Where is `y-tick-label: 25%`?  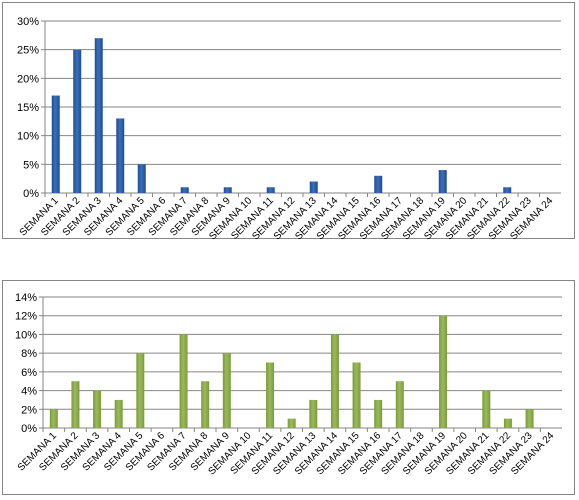 y-tick-label: 25% is located at coordinates (28, 51).